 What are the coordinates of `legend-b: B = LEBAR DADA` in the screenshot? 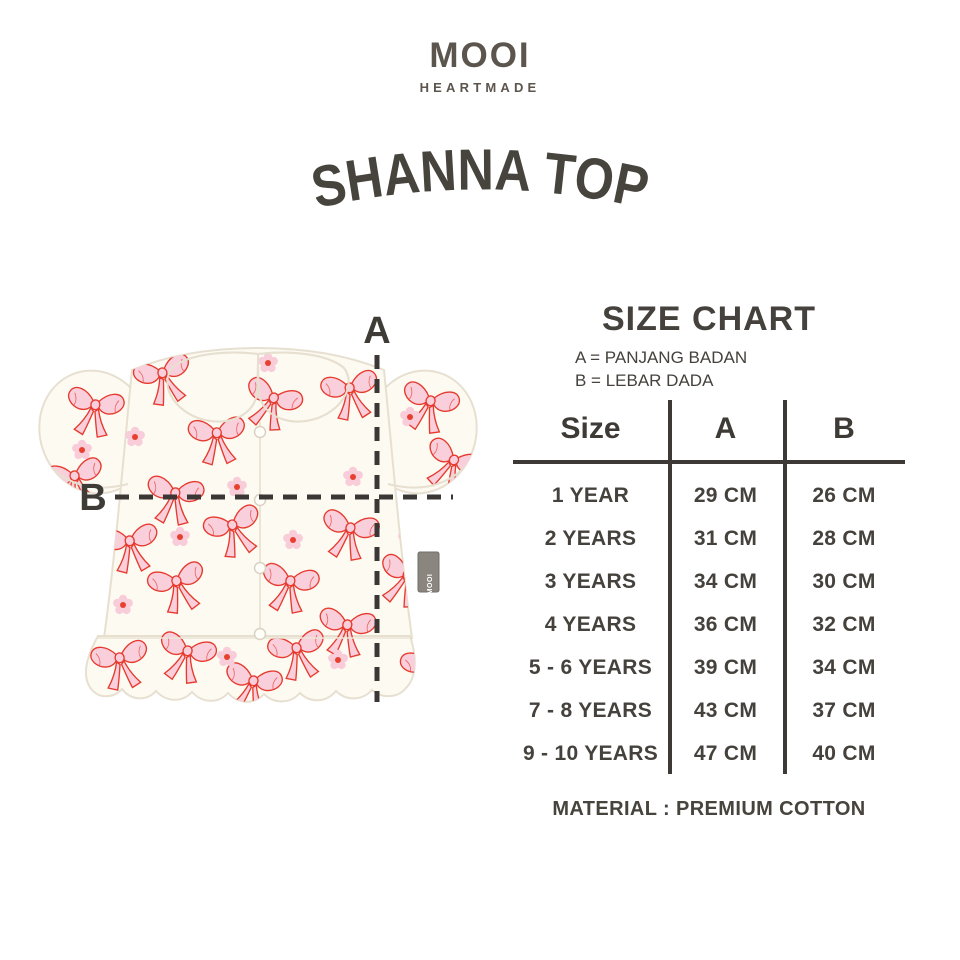 It's located at (644, 380).